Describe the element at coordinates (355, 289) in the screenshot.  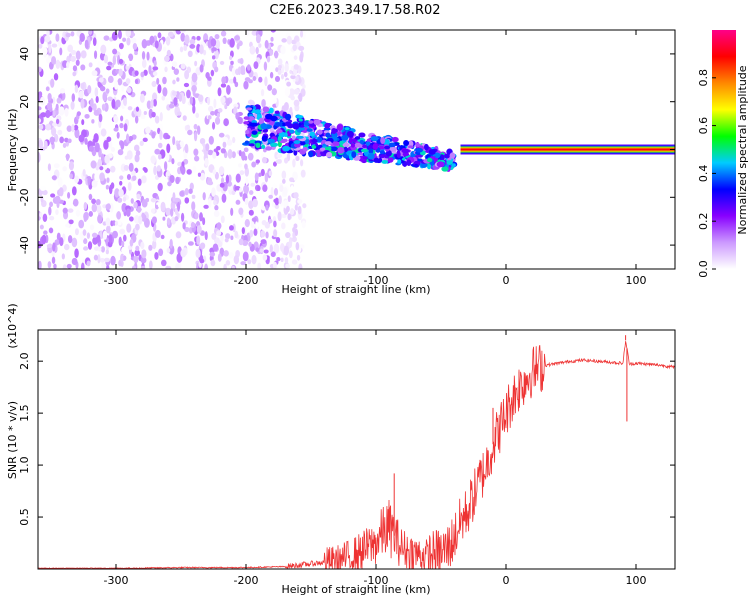
I see `spectrogram-x-label: Height of straight line (km)` at that location.